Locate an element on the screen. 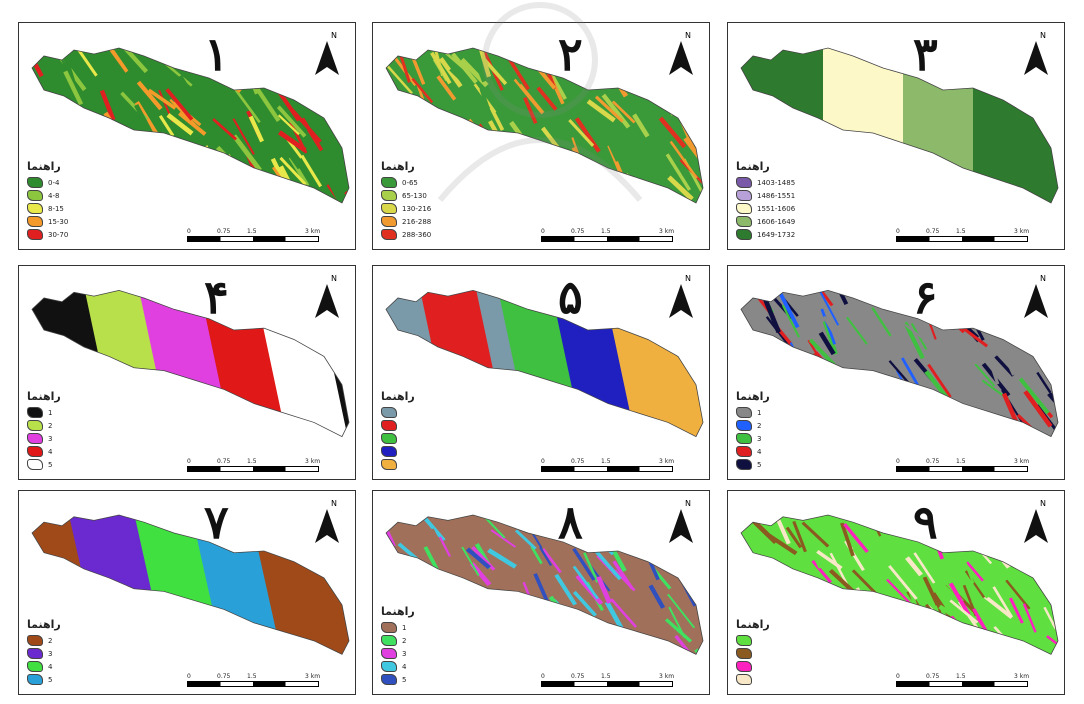  legend-label: 1 is located at coordinates (404, 627).